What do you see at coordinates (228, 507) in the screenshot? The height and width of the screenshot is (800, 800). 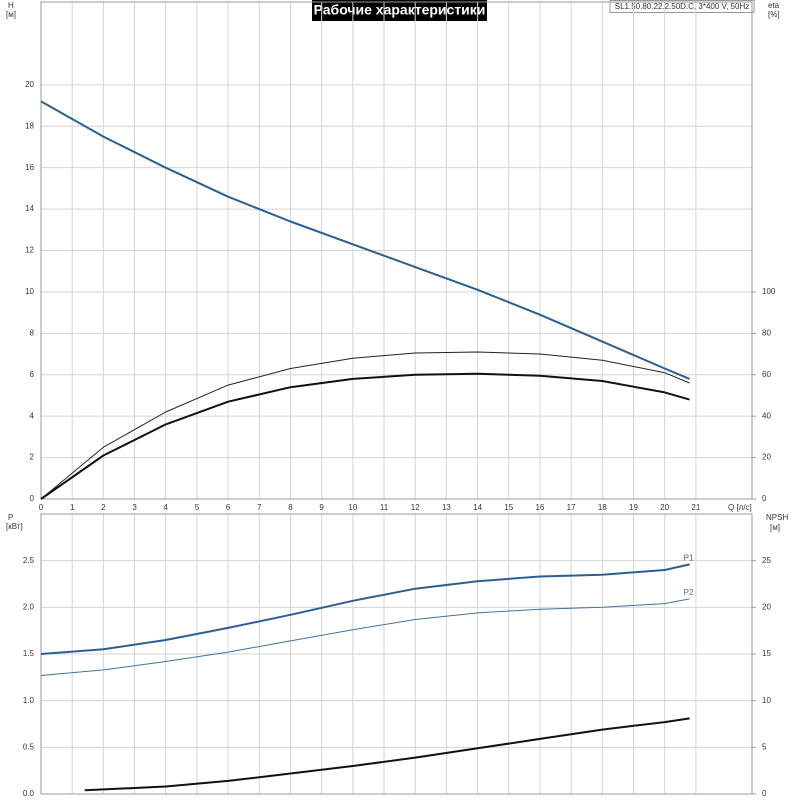 I see `x-tick-label: 6` at bounding box center [228, 507].